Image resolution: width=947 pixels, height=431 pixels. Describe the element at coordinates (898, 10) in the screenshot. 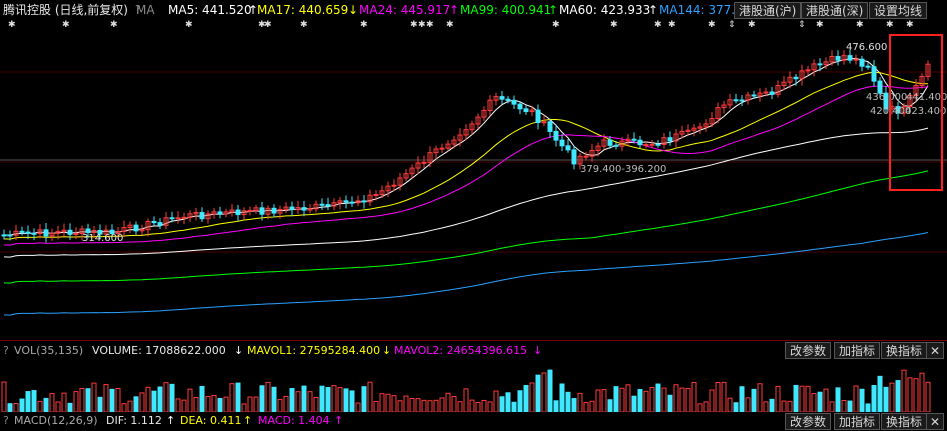

I see `set-ma-button: 设置均线` at that location.